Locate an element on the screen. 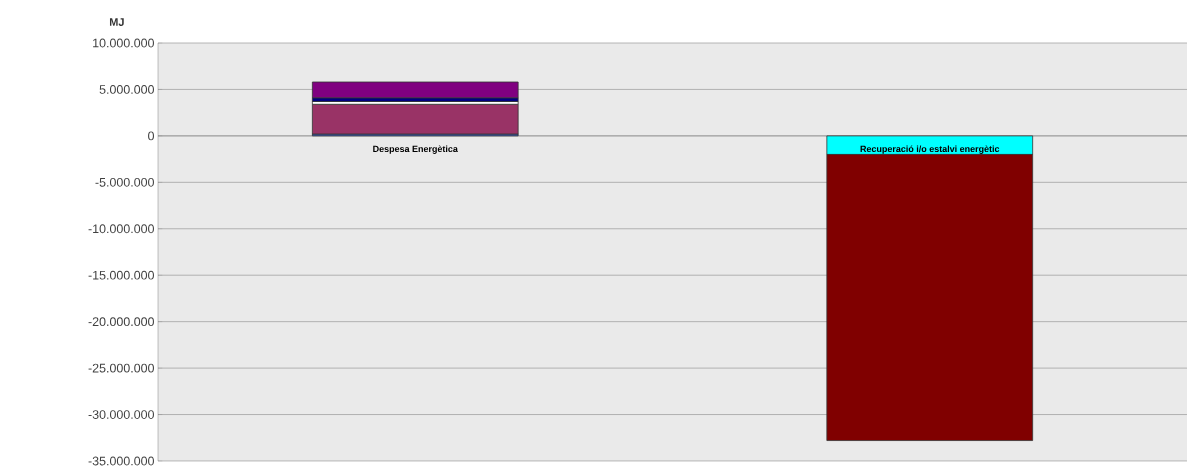 The height and width of the screenshot is (469, 1187). y-tick-label: -20.000.000 is located at coordinates (121, 322).